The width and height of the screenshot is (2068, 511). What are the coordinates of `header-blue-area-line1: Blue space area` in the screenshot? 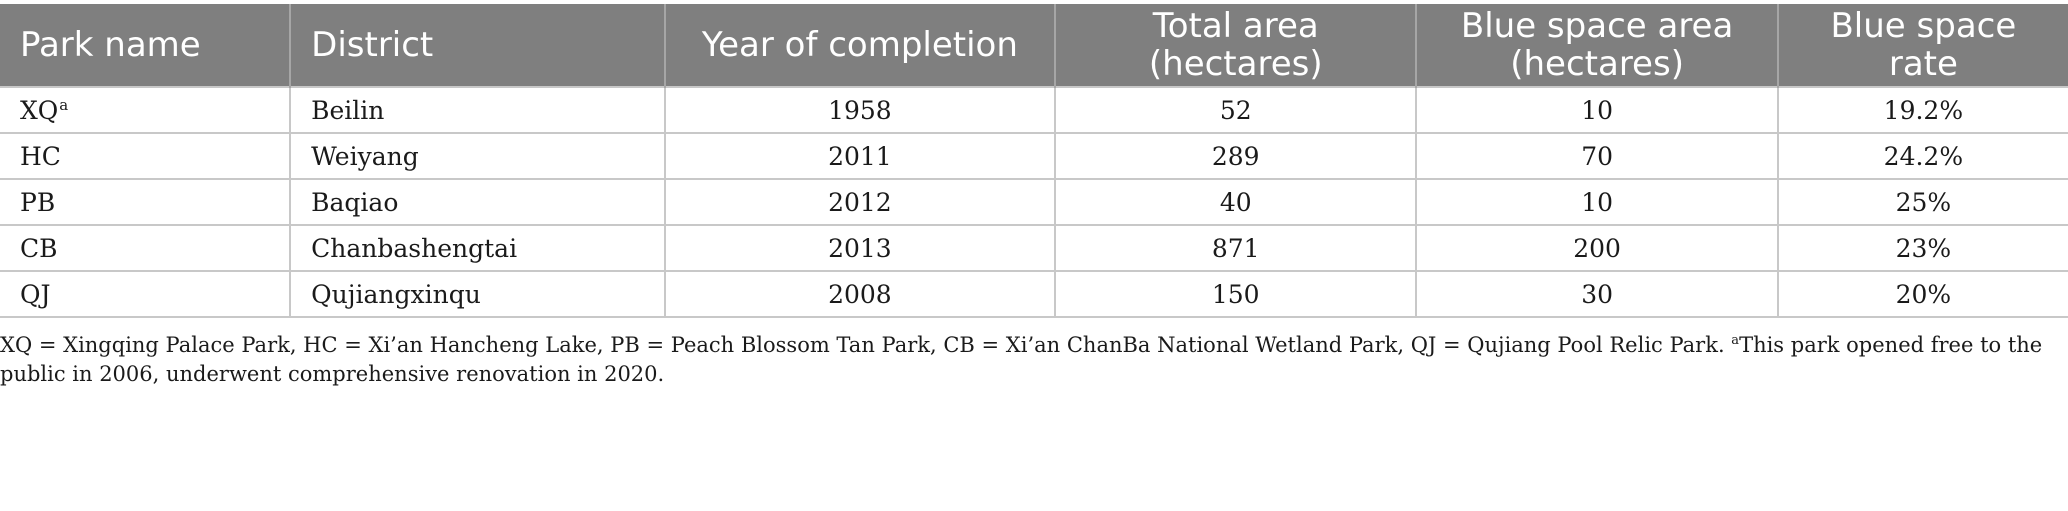 It's located at (1597, 26).